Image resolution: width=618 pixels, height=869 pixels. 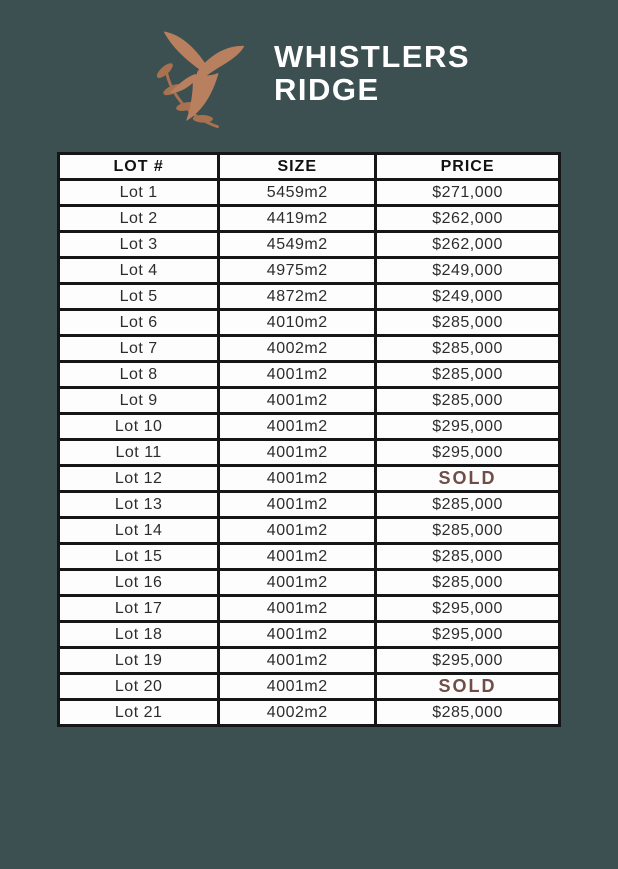 I want to click on table-row: Lot 8 4001m2 $285,000, so click(x=308, y=374).